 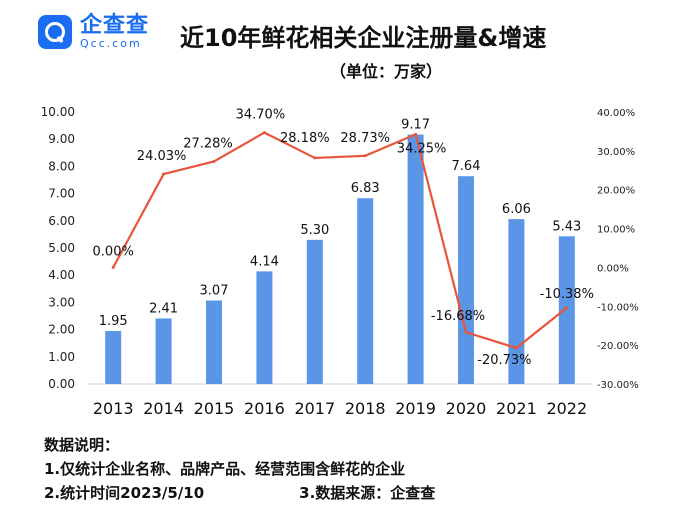 What do you see at coordinates (113, 408) in the screenshot?
I see `x-tick-label: 2013` at bounding box center [113, 408].